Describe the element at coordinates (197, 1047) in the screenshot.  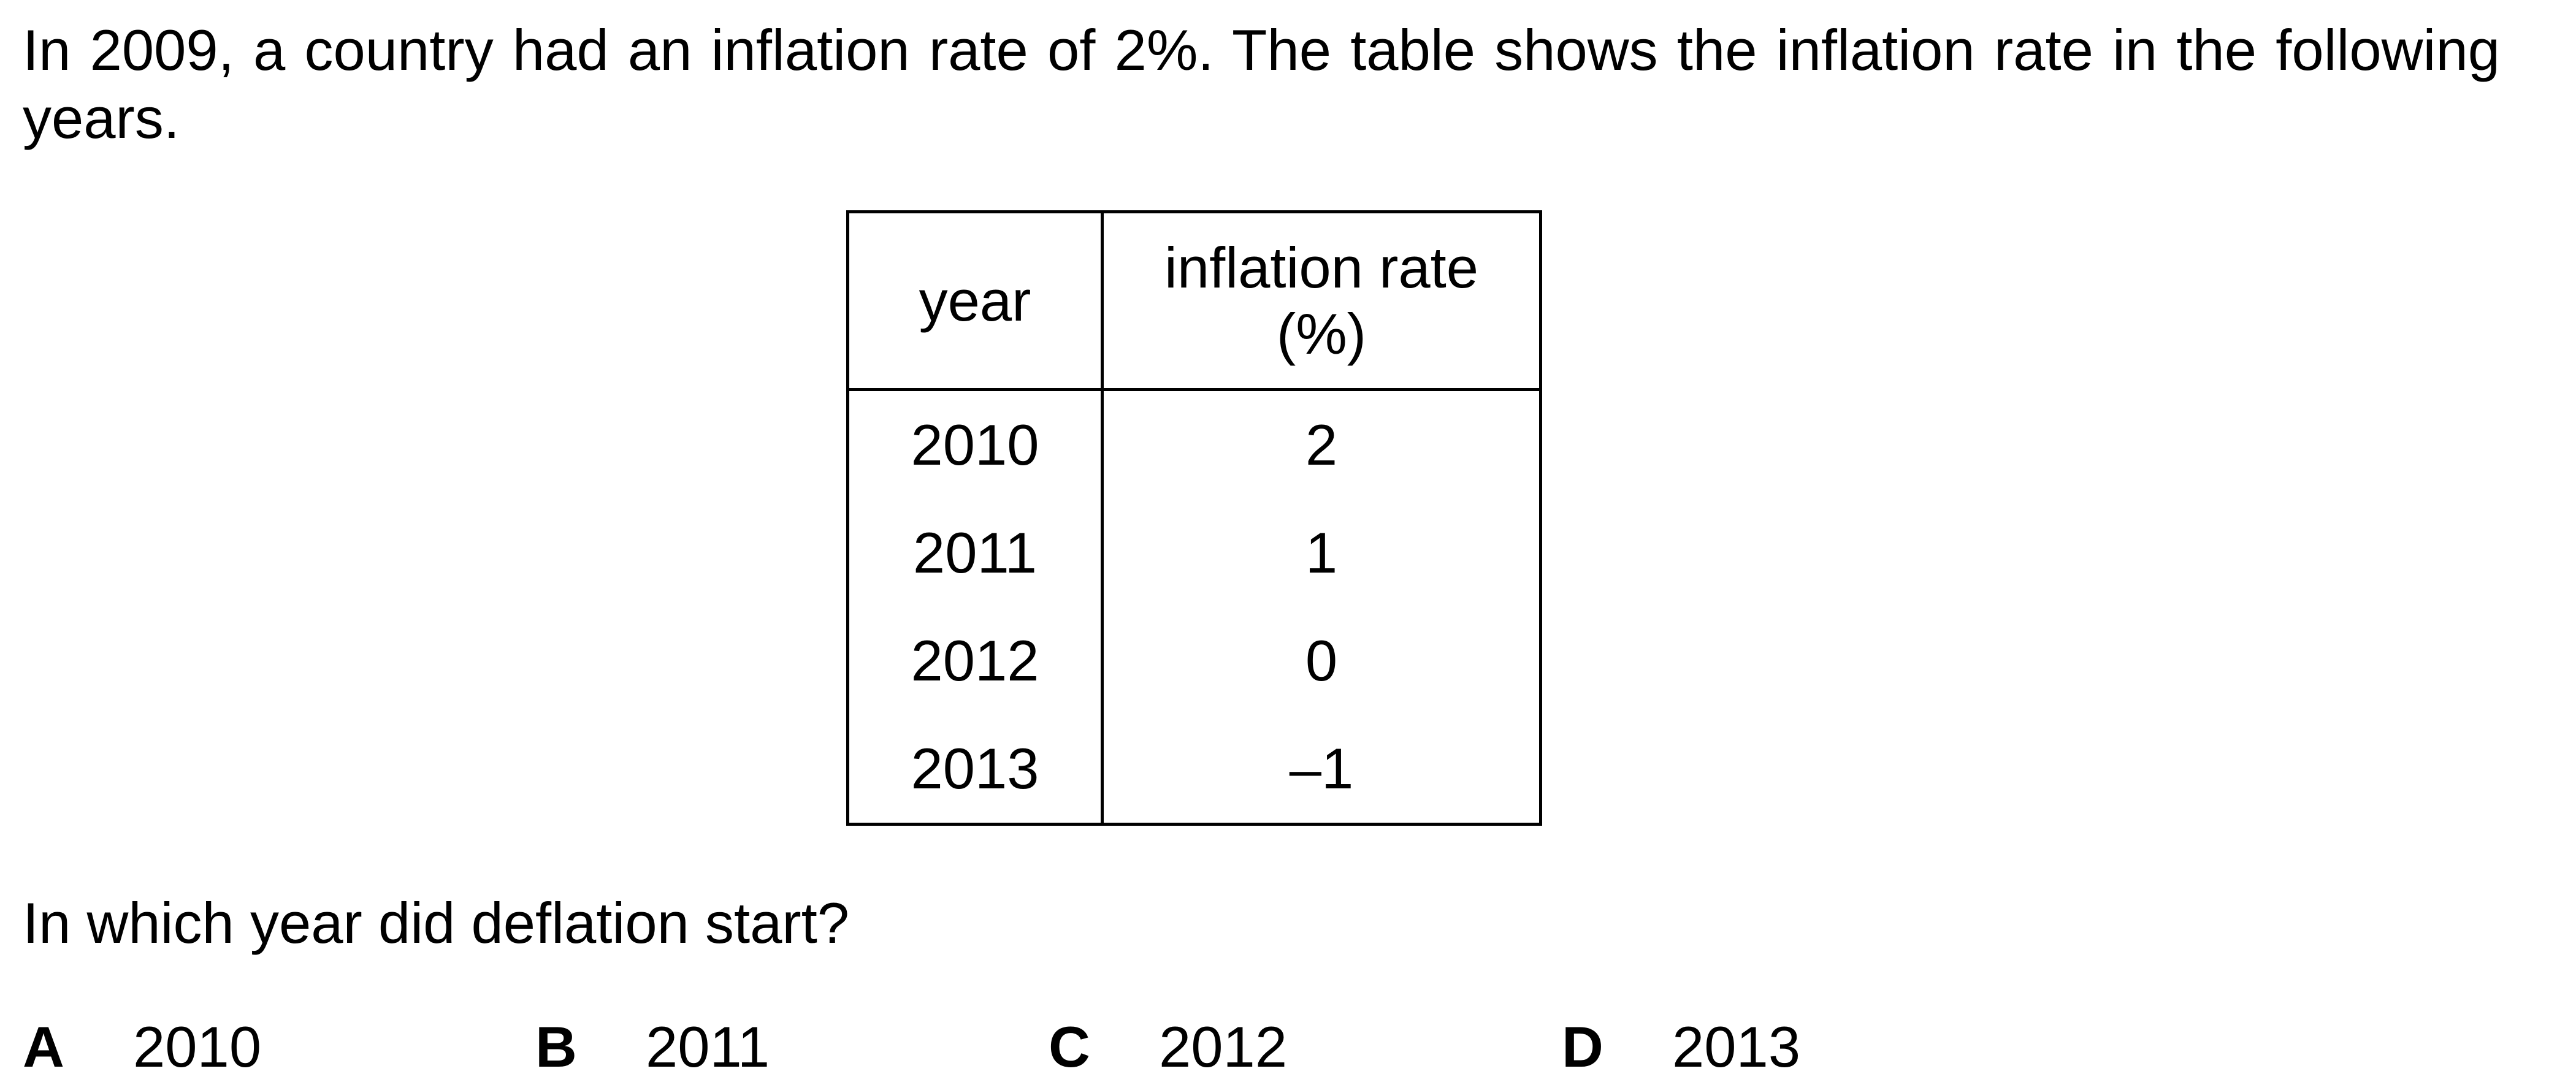
I see `option-value: 2010` at that location.